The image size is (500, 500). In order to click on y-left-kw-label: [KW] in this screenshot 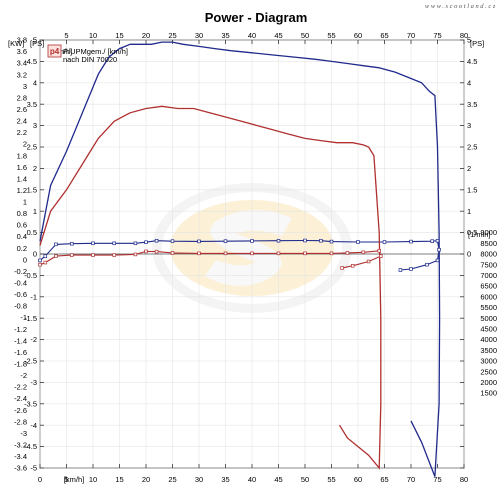, I will do `click(16, 43)`.